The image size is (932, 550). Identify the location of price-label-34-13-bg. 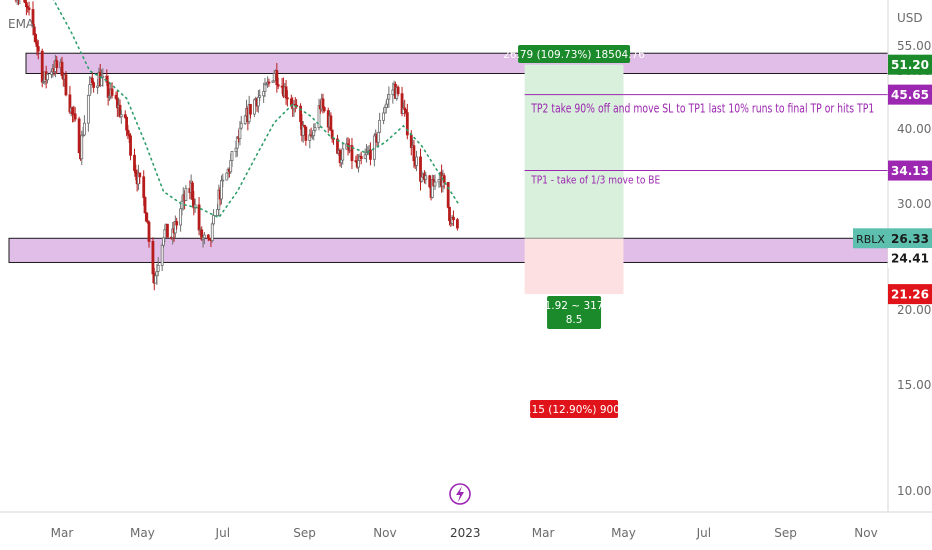
(910, 170).